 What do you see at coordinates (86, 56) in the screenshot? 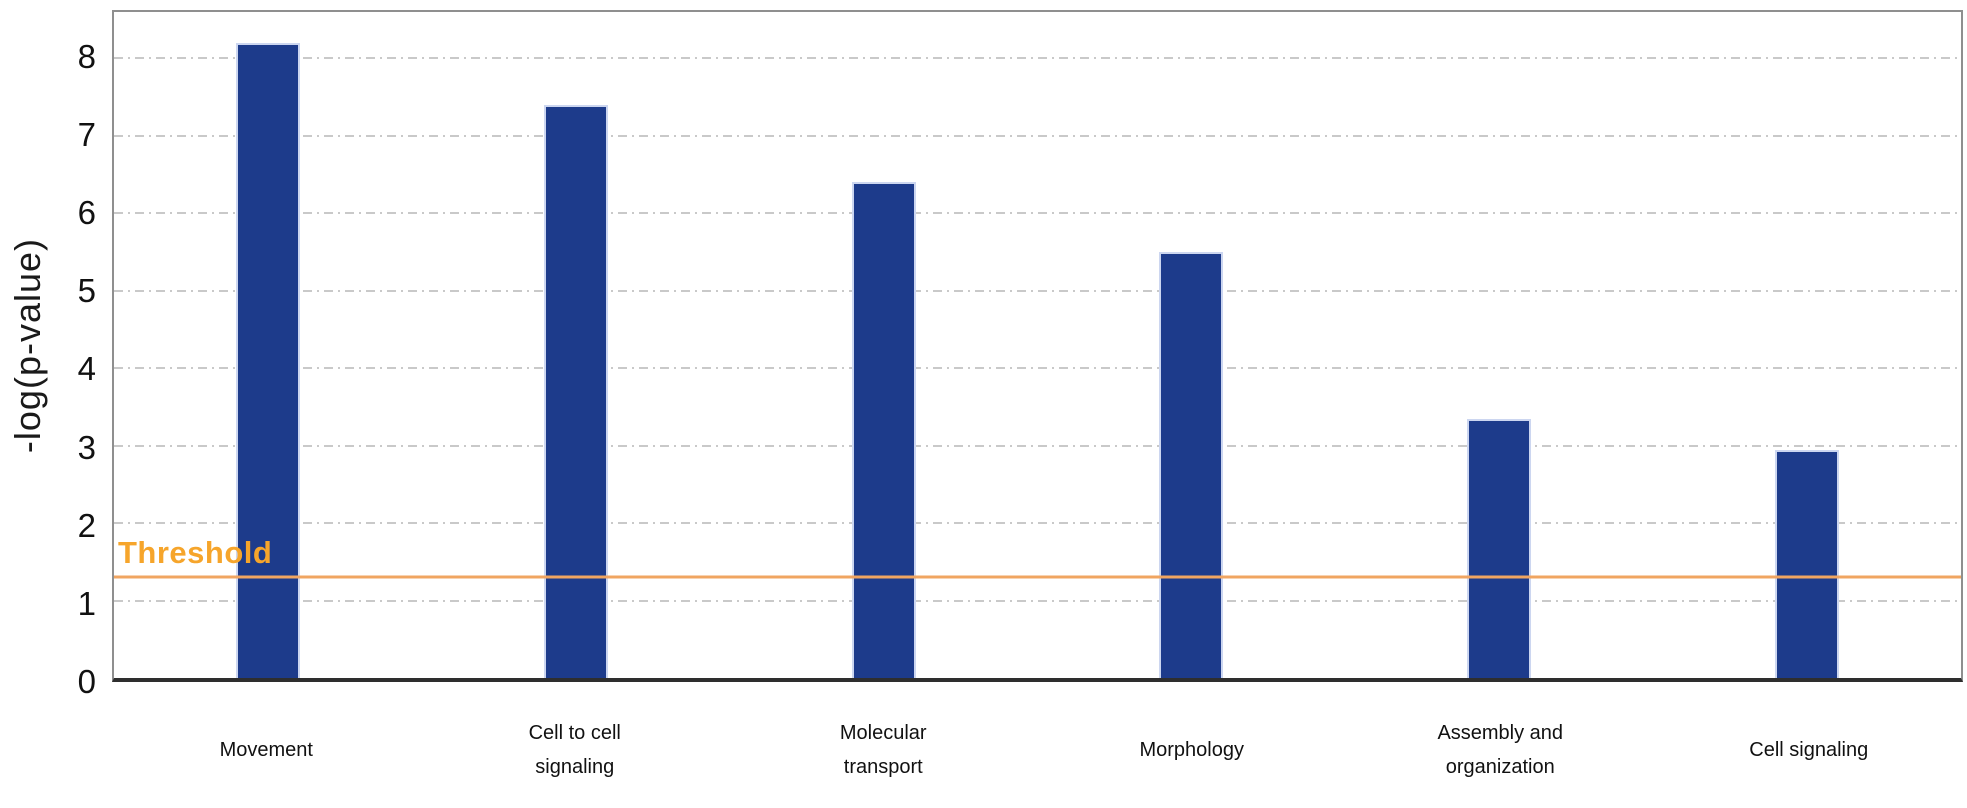
I see `y-tick-8: 8` at bounding box center [86, 56].